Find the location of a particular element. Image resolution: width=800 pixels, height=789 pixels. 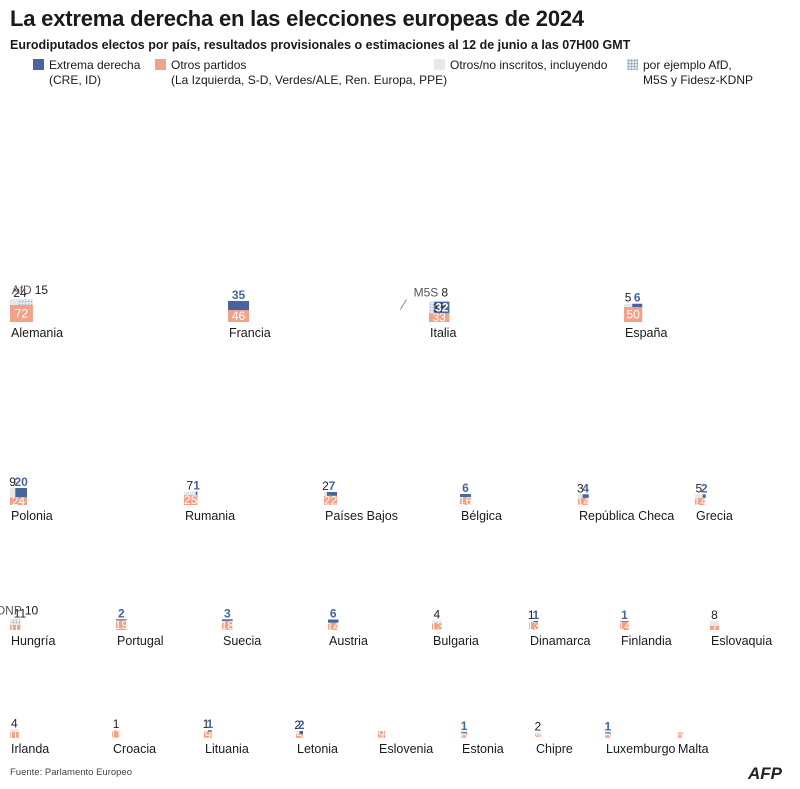

label-others-portugal: 19 is located at coordinates (122, 625).